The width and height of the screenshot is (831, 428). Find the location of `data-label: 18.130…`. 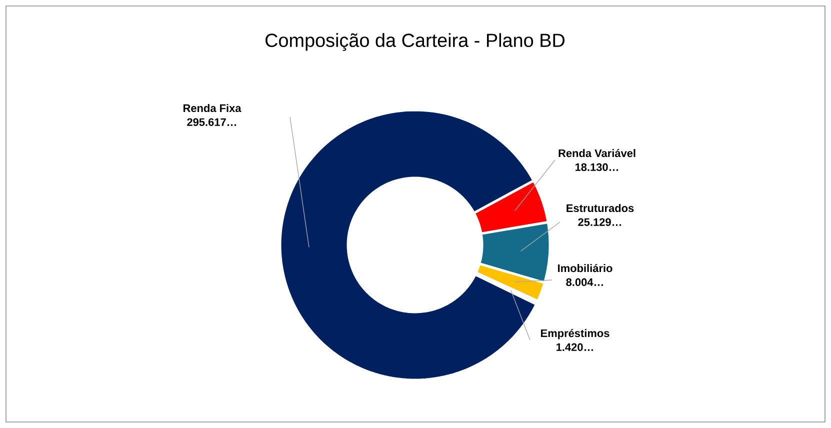

data-label: 18.130… is located at coordinates (596, 167).